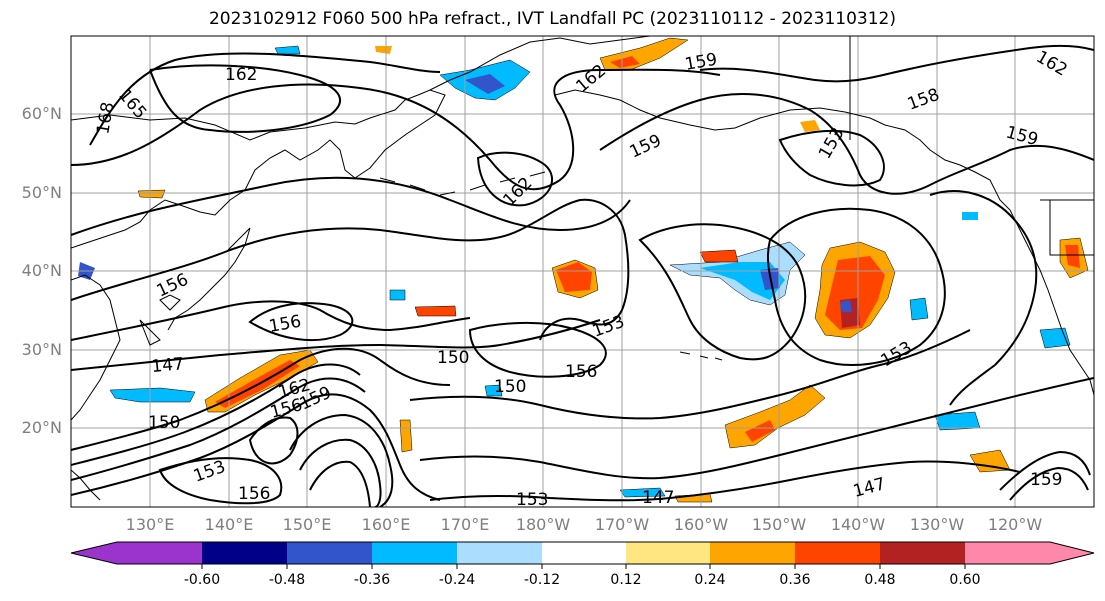 The height and width of the screenshot is (601, 1105). I want to click on colorbar-tick-label: -0.24, so click(457, 580).